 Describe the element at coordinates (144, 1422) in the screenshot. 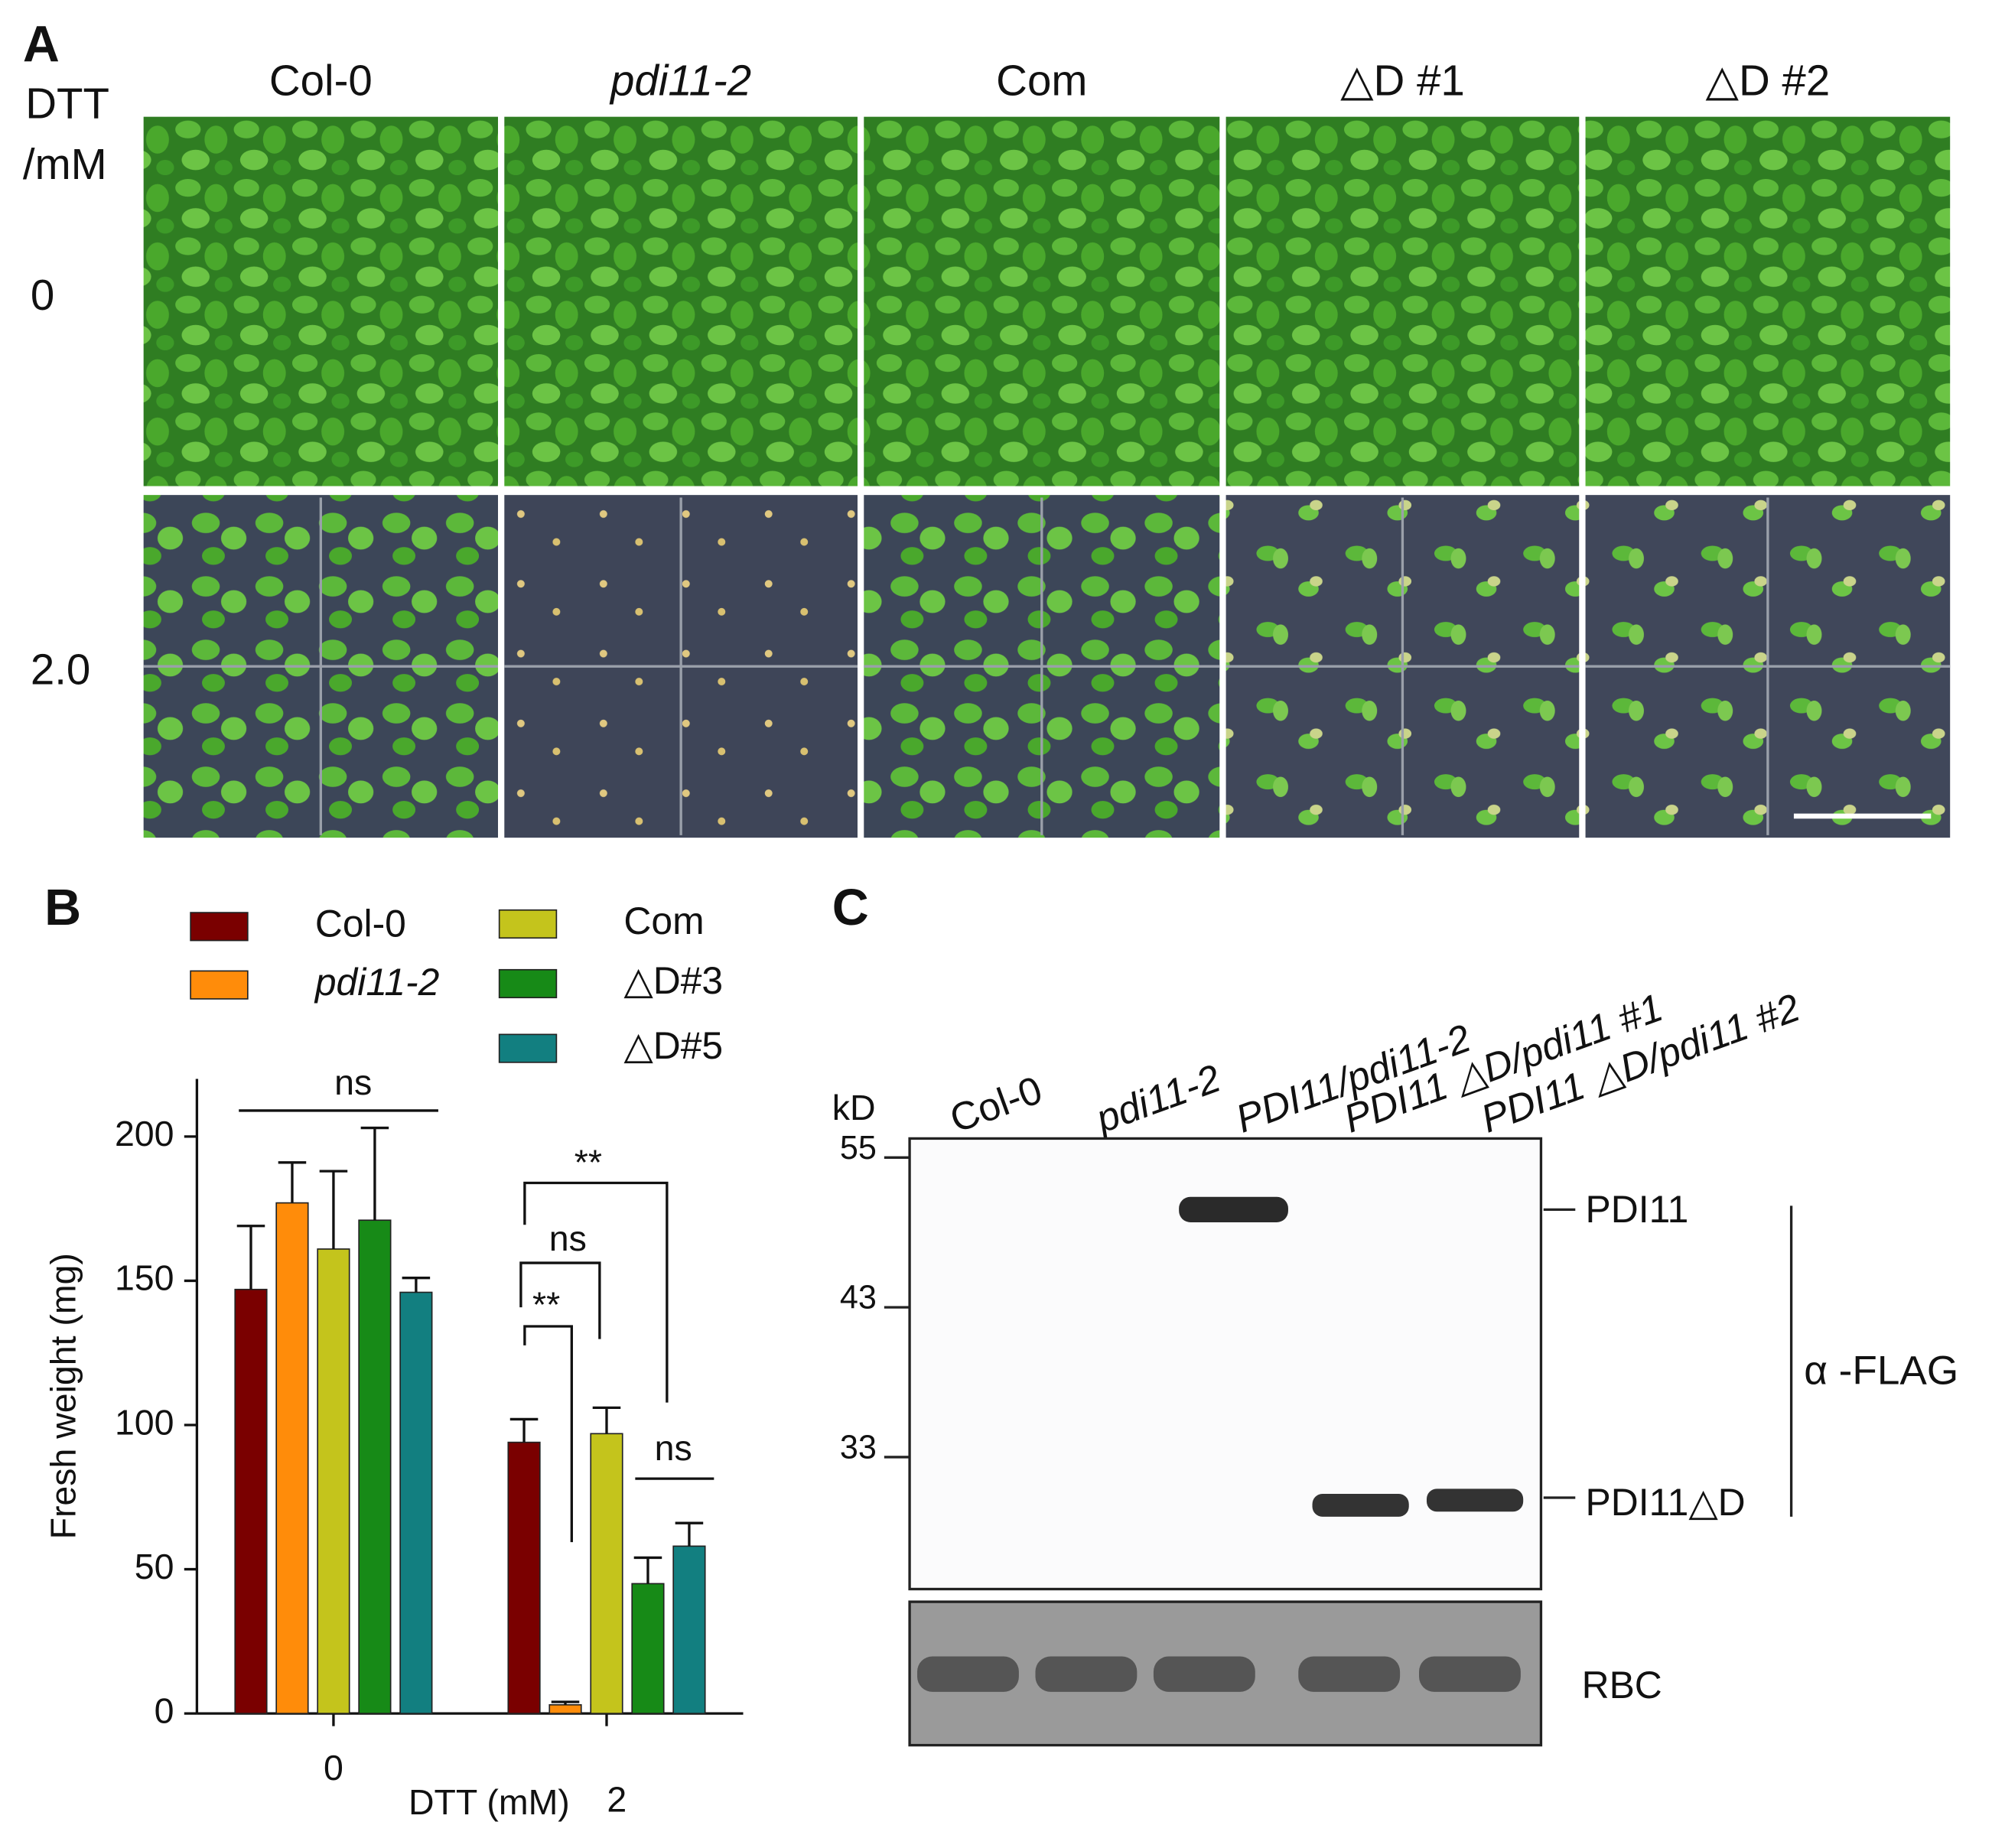

I see `y-tick-label: 100` at that location.